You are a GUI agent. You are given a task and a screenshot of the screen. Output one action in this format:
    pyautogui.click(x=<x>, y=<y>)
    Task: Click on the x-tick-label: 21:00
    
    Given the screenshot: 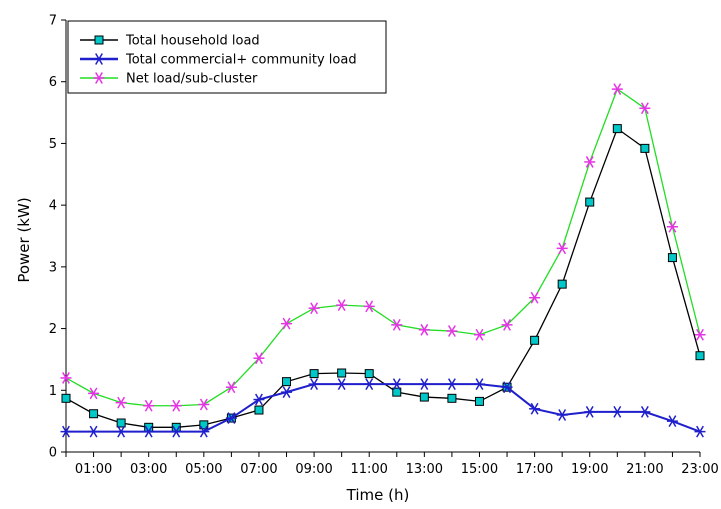 What is the action you would take?
    pyautogui.click(x=644, y=469)
    